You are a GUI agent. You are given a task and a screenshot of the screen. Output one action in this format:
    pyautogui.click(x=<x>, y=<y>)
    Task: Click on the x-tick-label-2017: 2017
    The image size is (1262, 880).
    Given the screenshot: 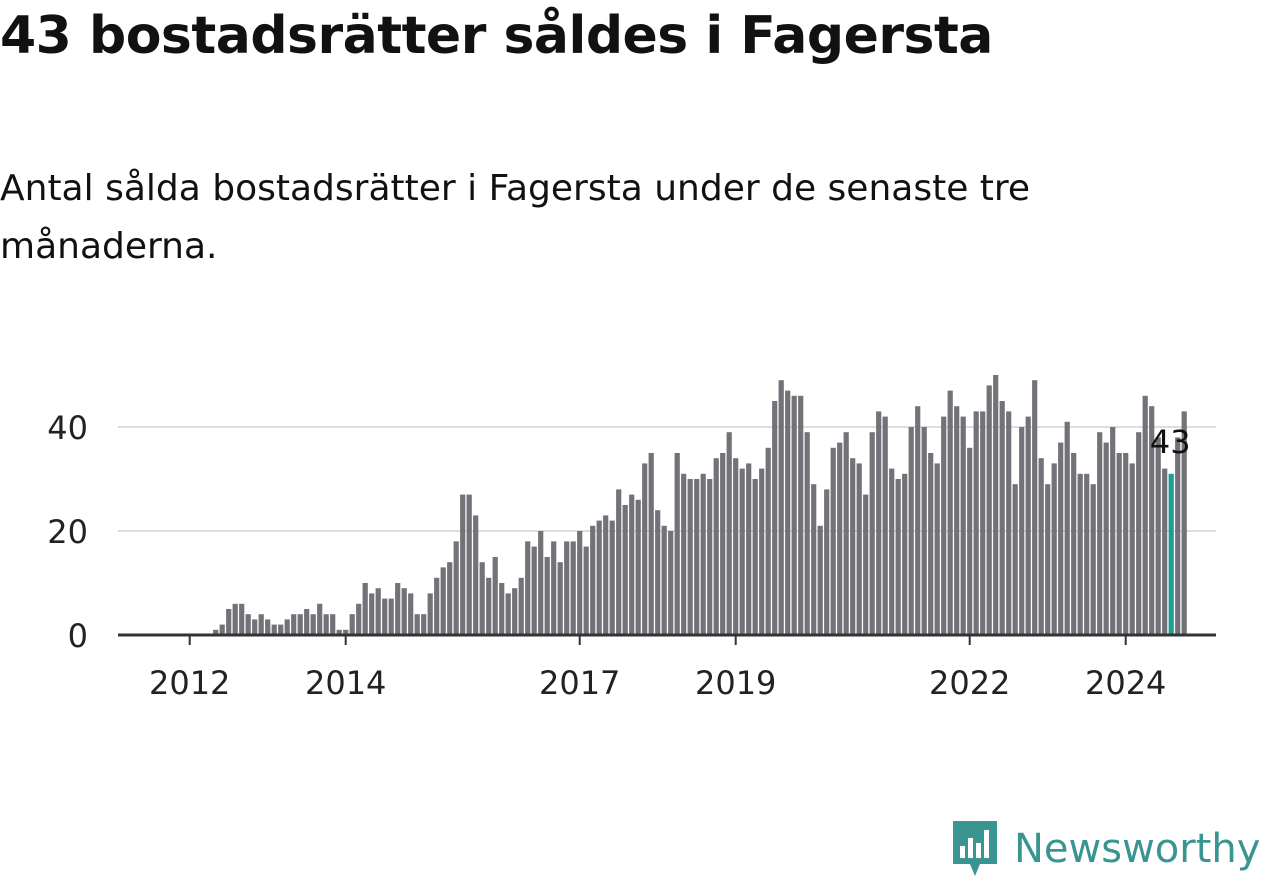 What is the action you would take?
    pyautogui.click(x=579, y=683)
    